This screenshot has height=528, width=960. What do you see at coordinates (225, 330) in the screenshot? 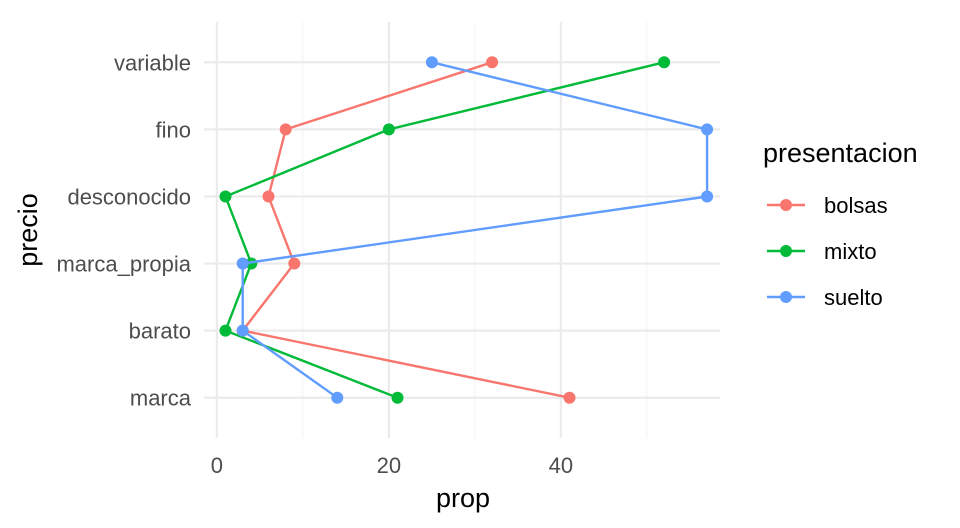
I see `point-mixto-barato` at bounding box center [225, 330].